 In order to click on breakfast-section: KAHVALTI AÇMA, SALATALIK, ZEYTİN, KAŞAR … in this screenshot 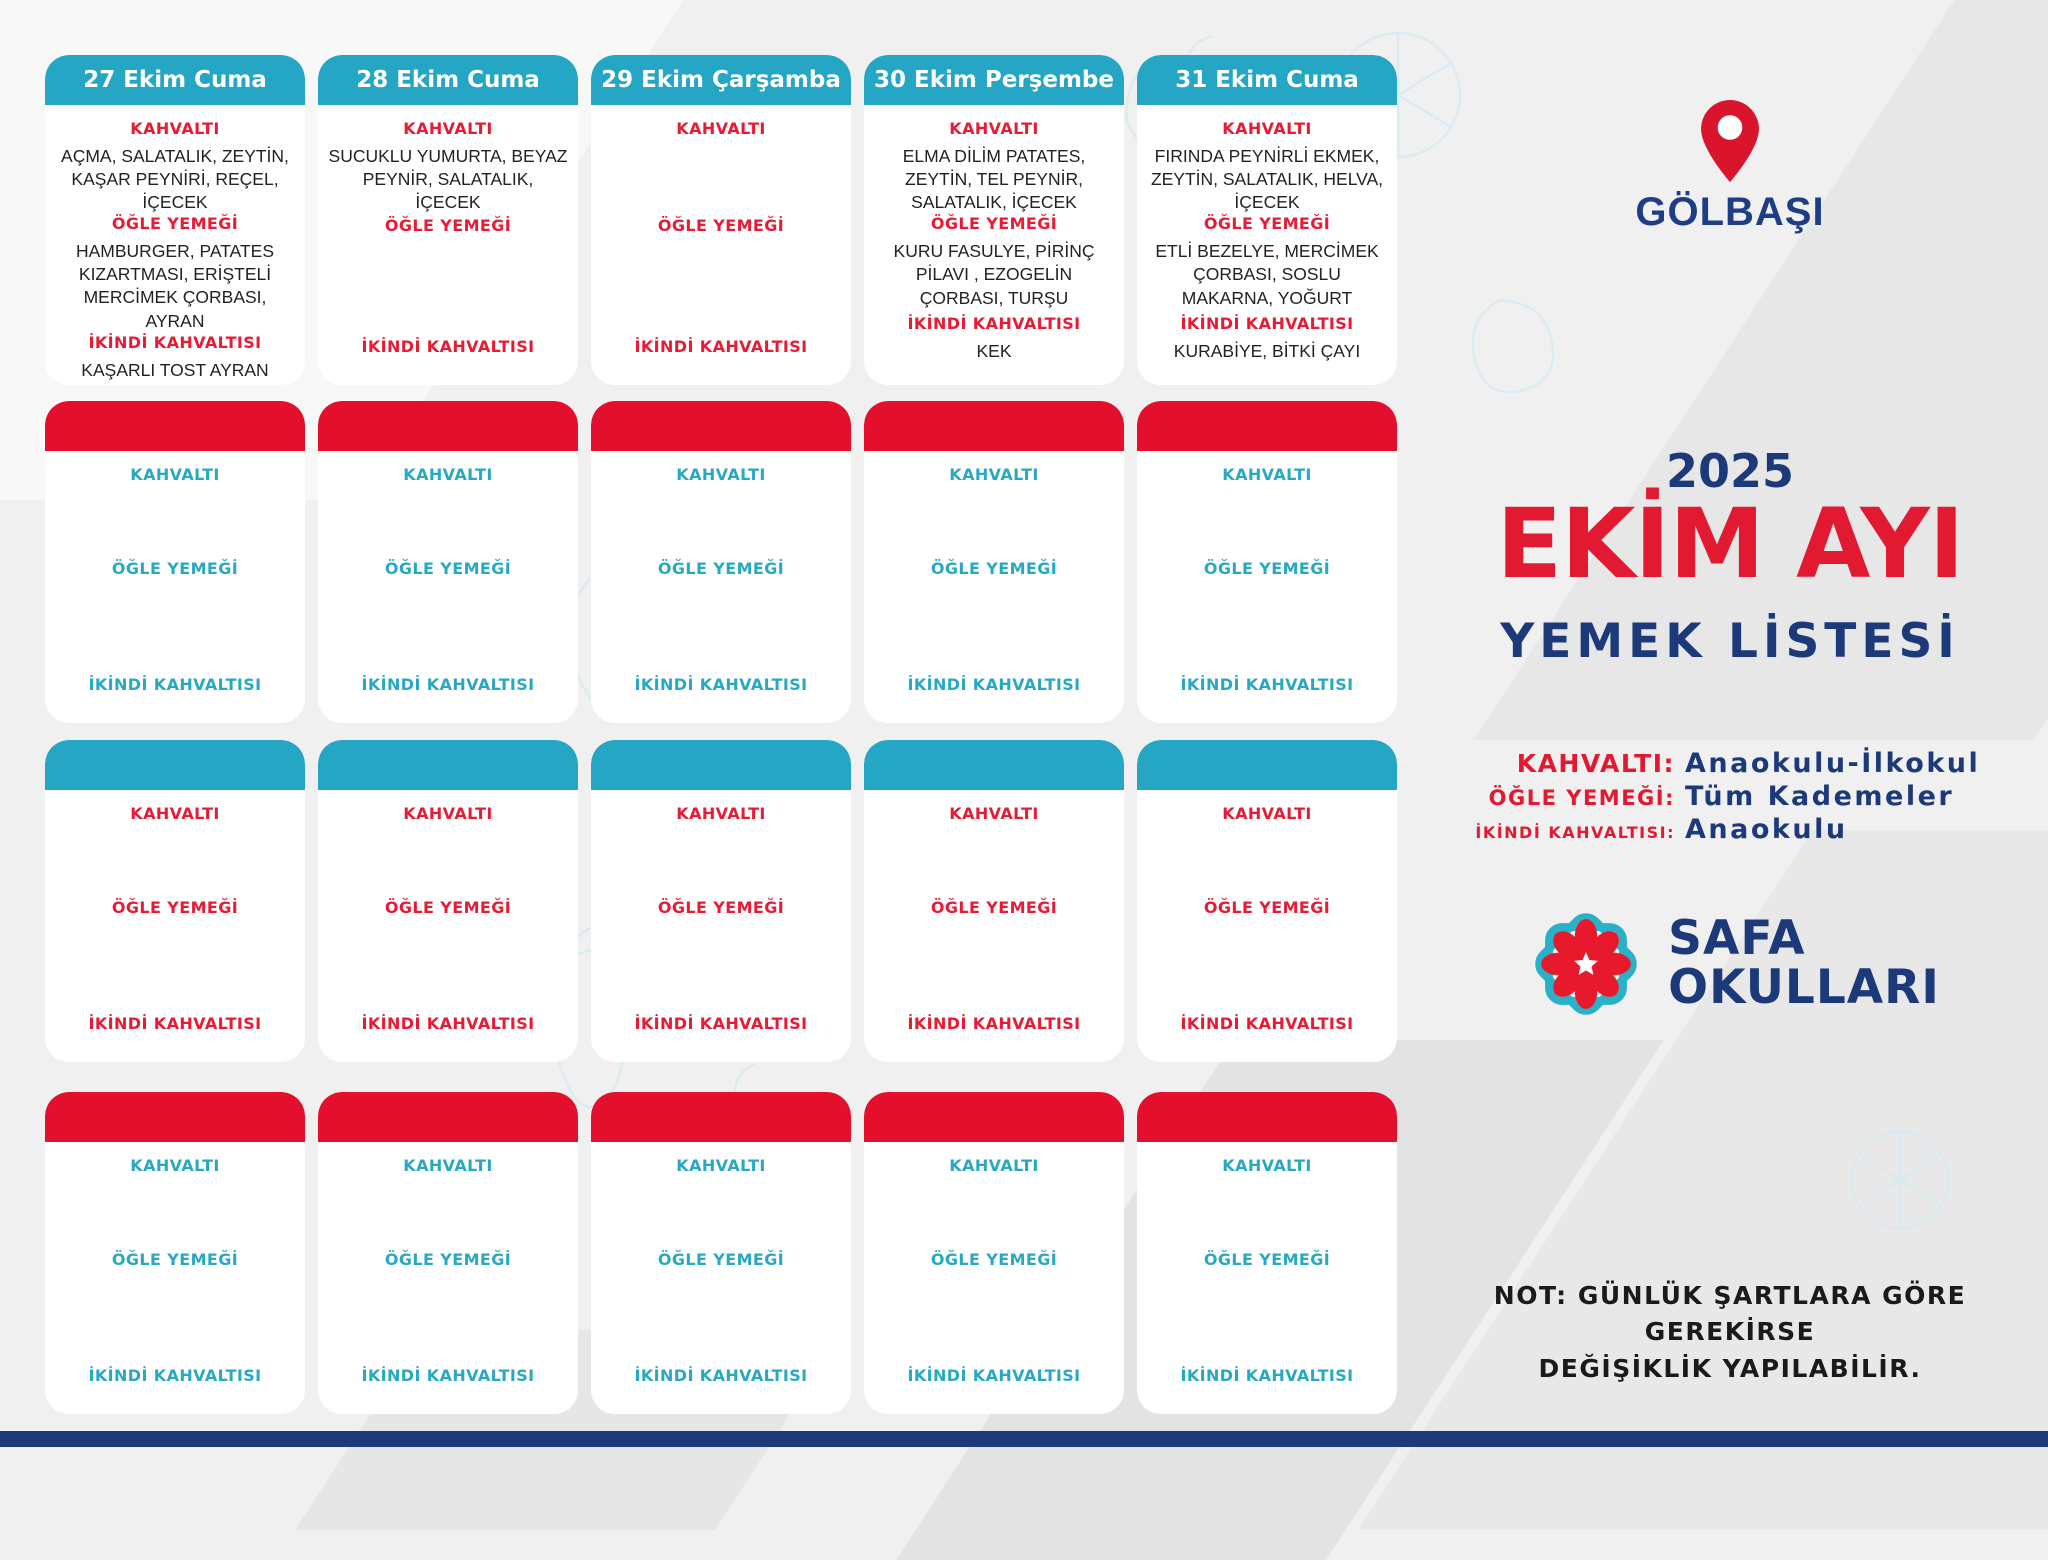, I will do `click(175, 166)`.